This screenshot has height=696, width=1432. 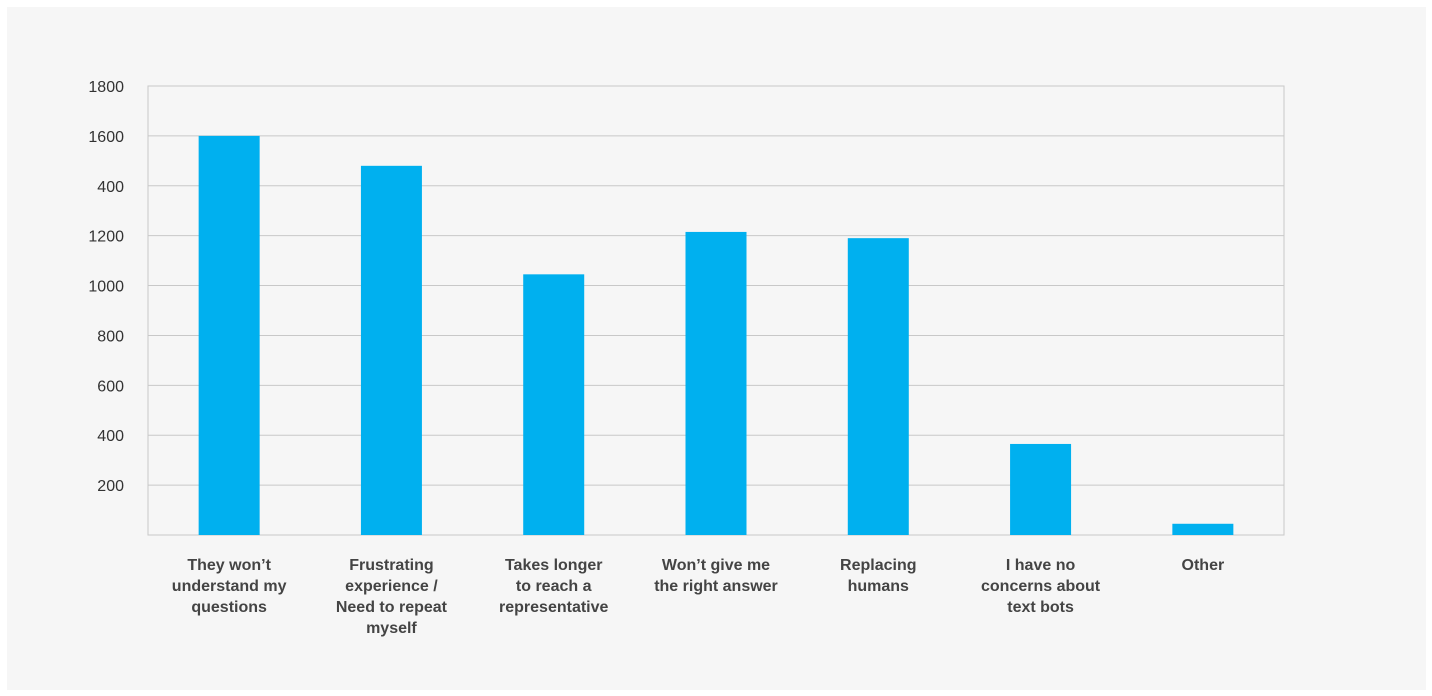 What do you see at coordinates (554, 565) in the screenshot?
I see `x-category-label-line: Takes longer` at bounding box center [554, 565].